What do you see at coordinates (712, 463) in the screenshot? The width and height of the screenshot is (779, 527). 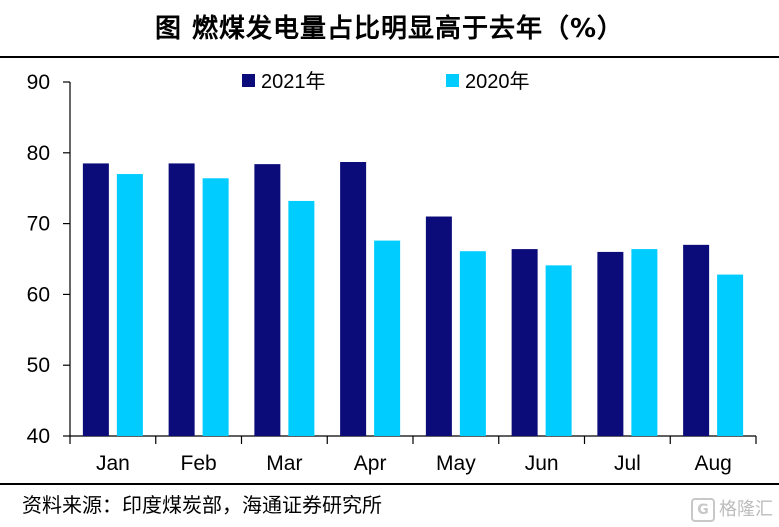 I see `x-tick-label: Aug` at bounding box center [712, 463].